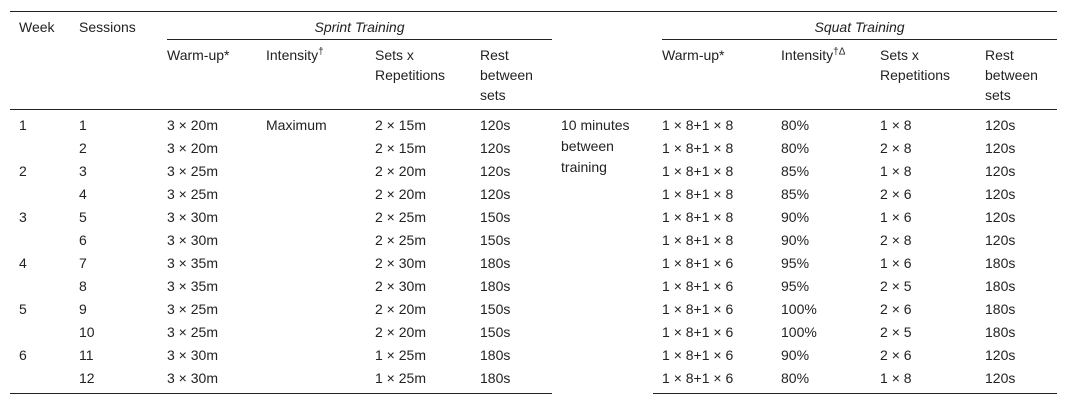  What do you see at coordinates (114, 123) in the screenshot?
I see `session-cell: 1` at bounding box center [114, 123].